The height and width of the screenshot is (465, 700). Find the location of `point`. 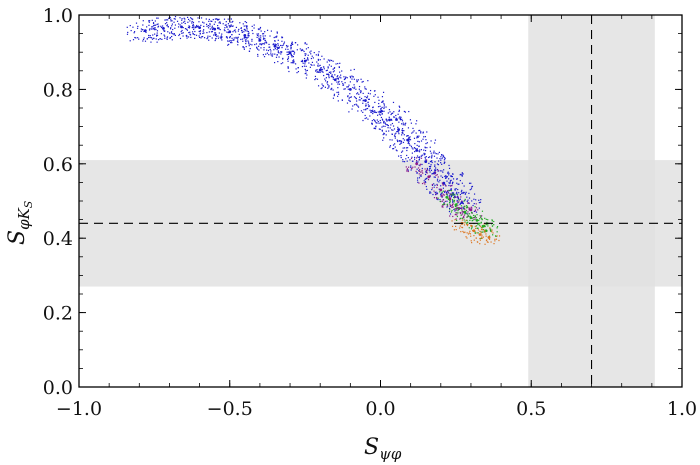

point is located at coordinates (365, 100).